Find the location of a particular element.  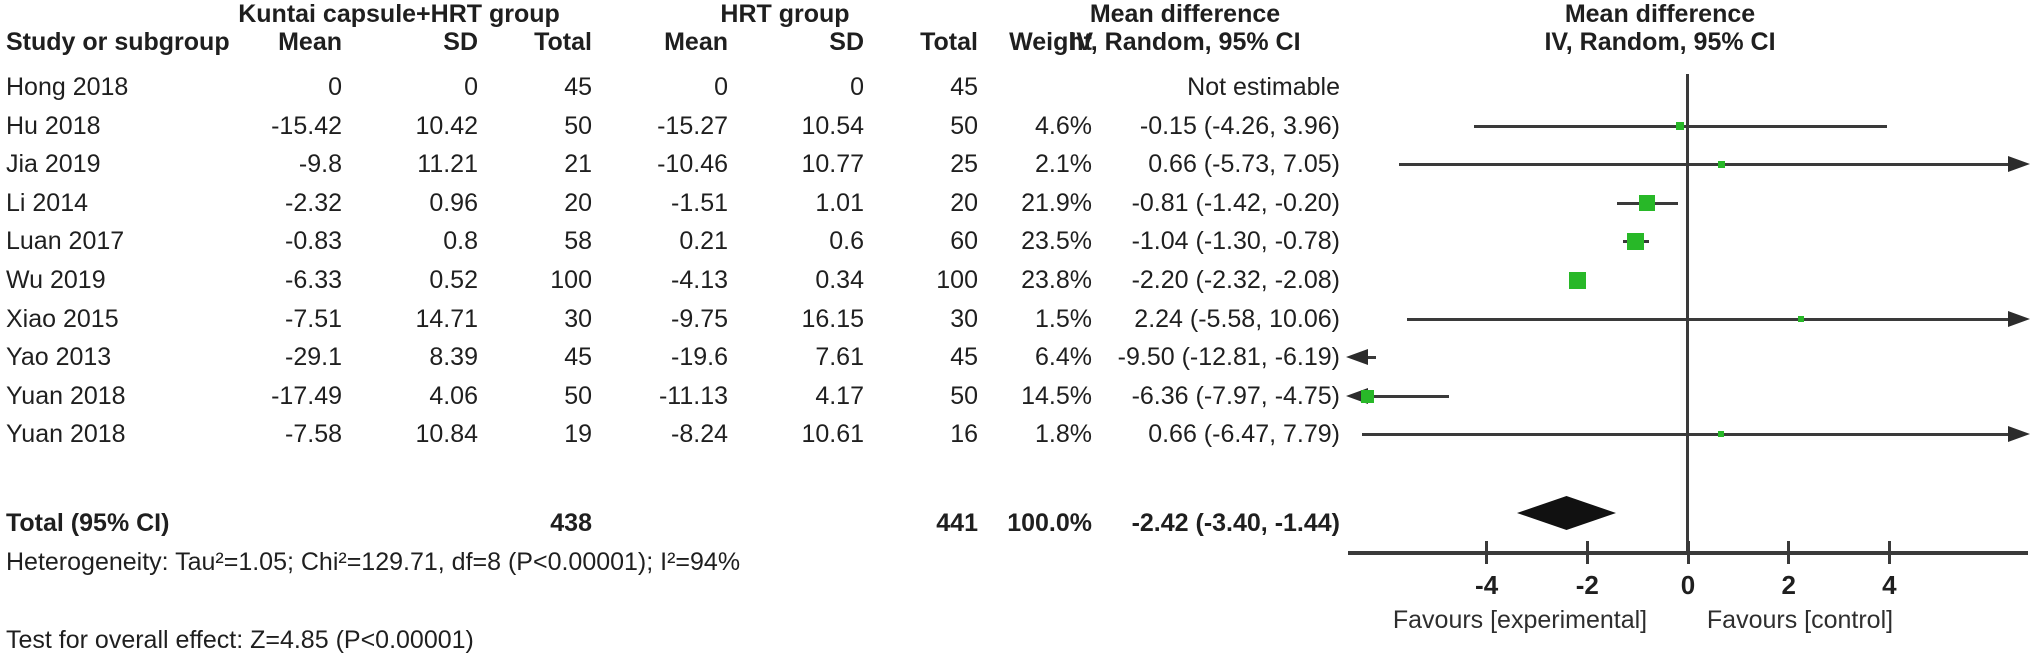

cell-mean1: -29.1 is located at coordinates (313, 357).